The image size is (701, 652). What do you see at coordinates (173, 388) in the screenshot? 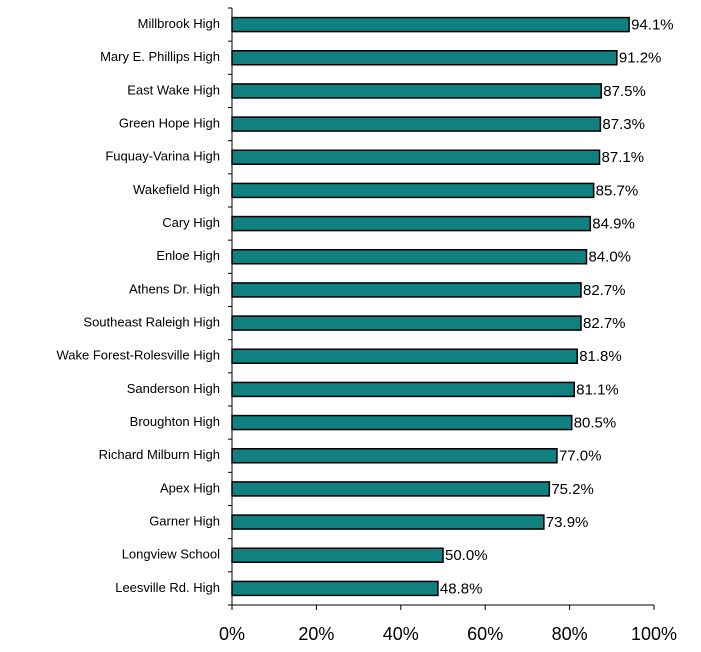
I see `category-label: Sanderson High` at bounding box center [173, 388].